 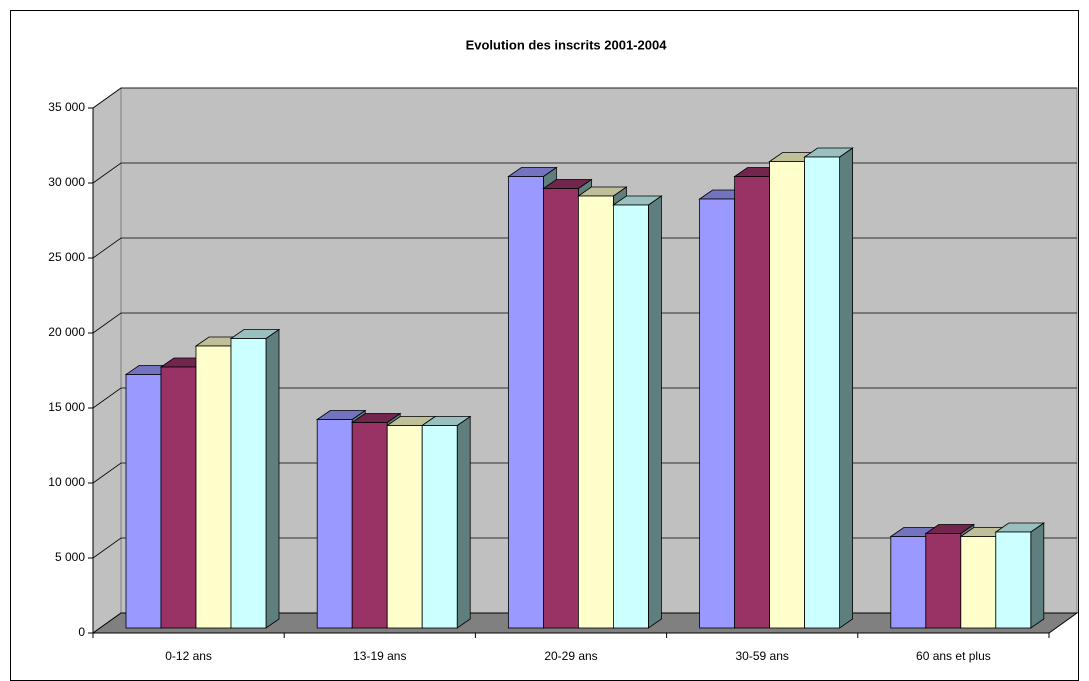 I want to click on x-tick-label: 0-12 ans, so click(x=188, y=656).